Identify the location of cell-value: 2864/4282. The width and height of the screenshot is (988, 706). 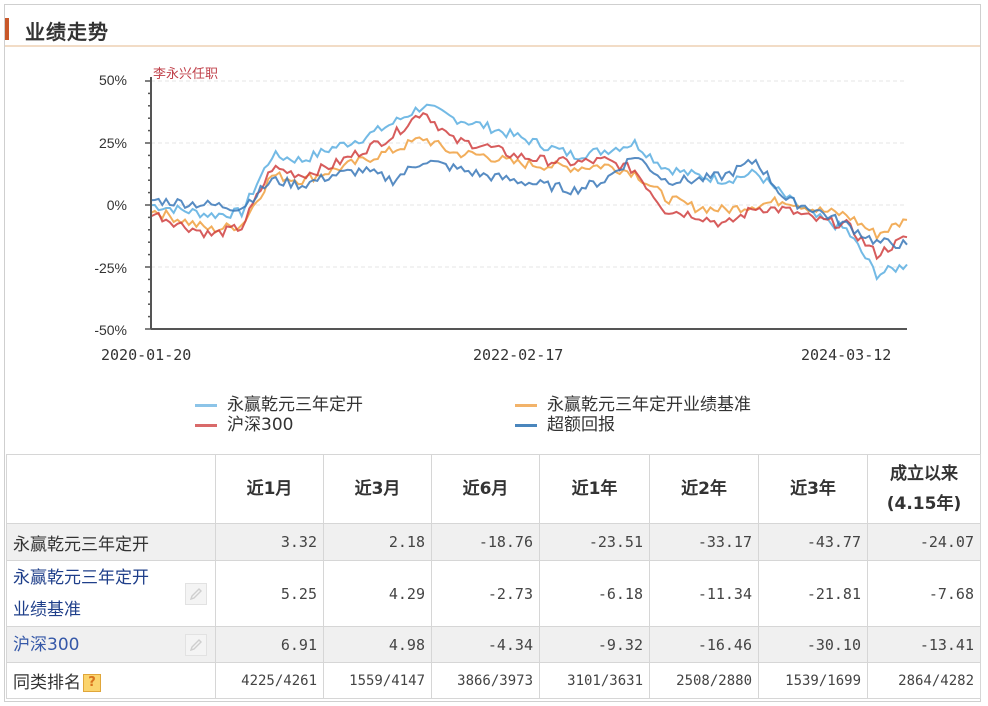
(924, 680).